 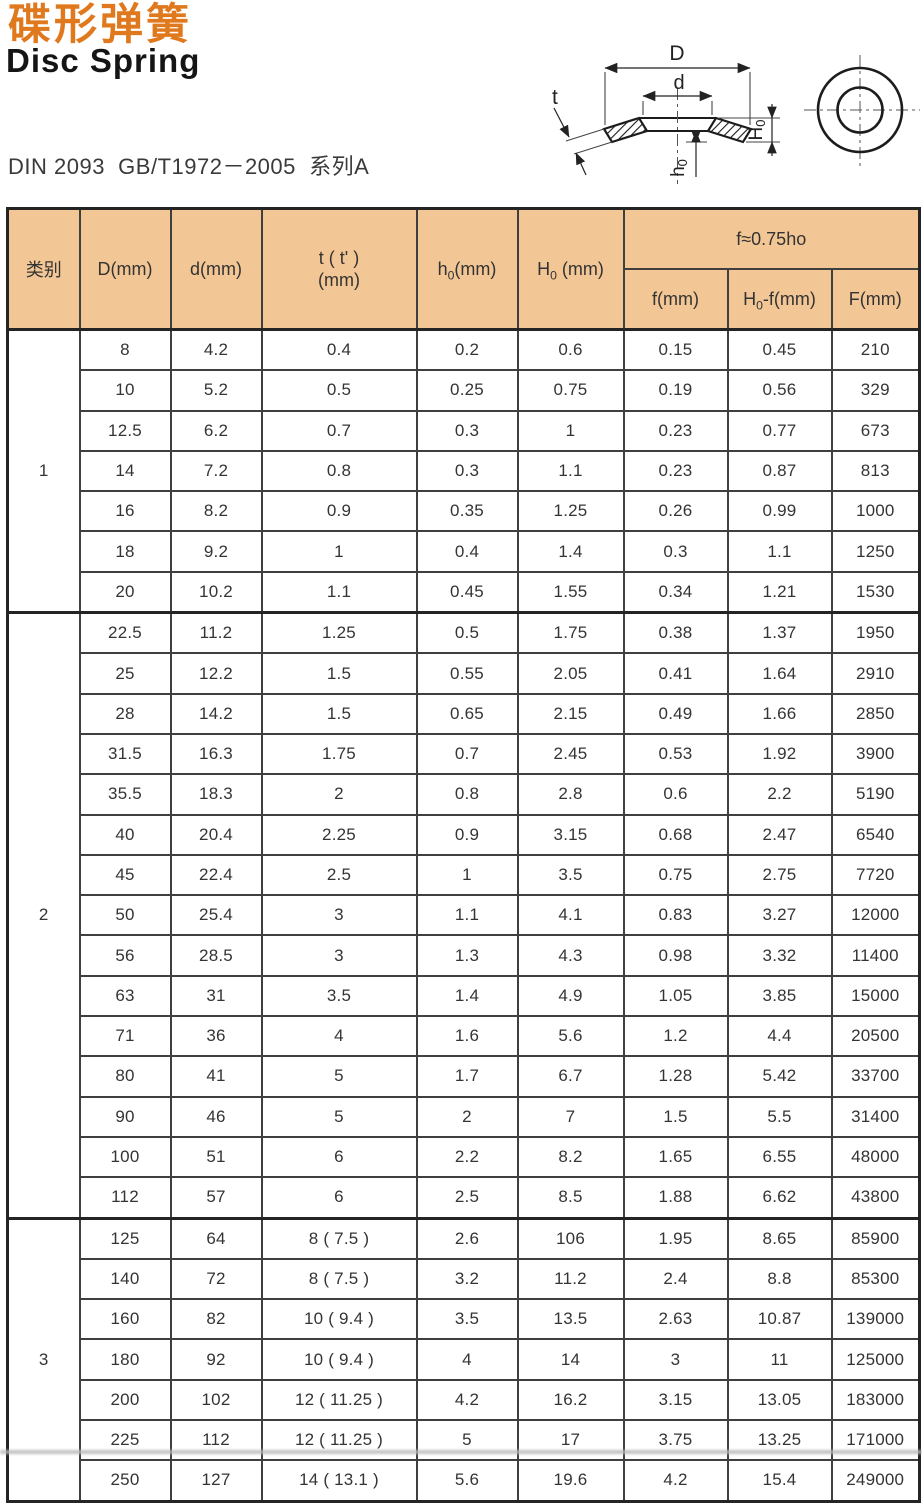 What do you see at coordinates (339, 280) in the screenshot?
I see `col-header-t-line2: (mm)` at bounding box center [339, 280].